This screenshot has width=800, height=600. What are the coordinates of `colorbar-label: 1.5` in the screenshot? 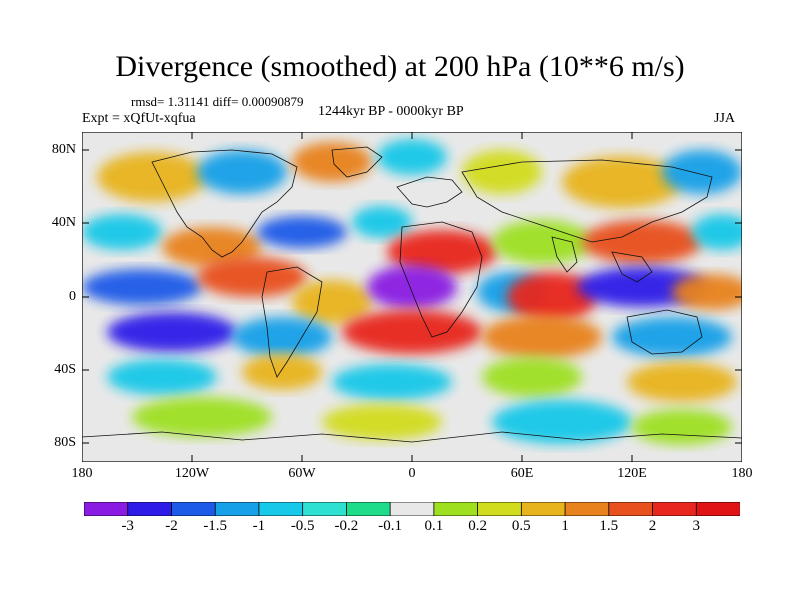 It's located at (609, 526).